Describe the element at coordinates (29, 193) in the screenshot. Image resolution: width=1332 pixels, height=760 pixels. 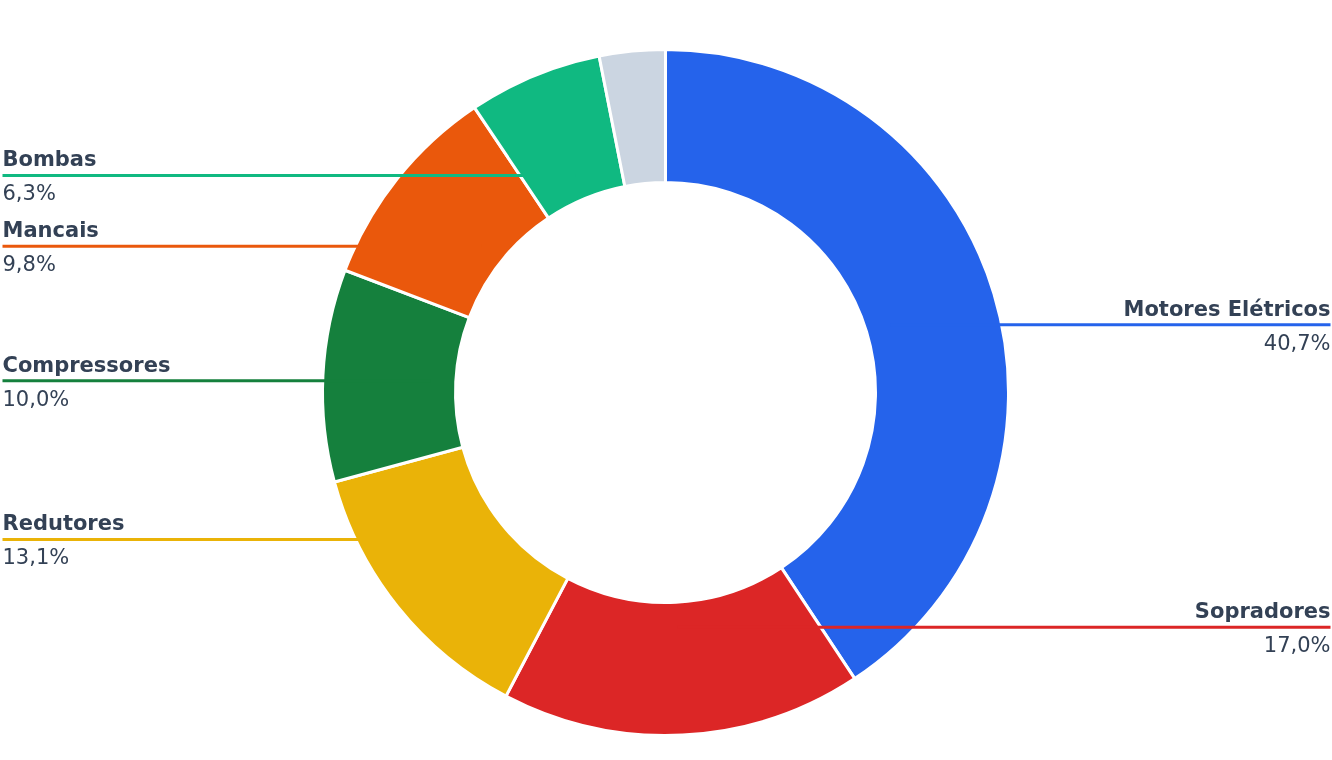
I see `data-label: 6,3%` at that location.